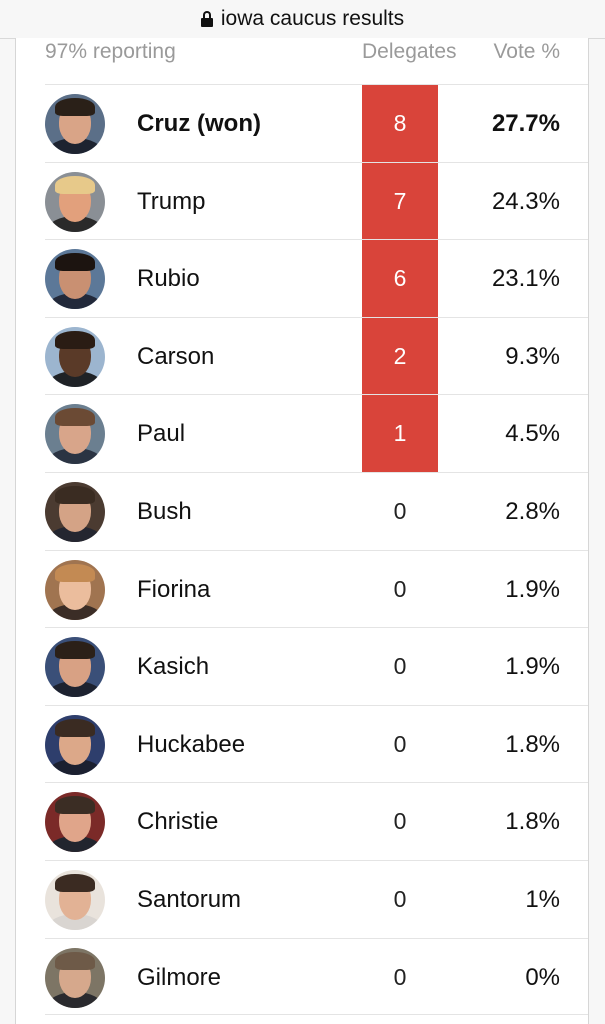 The width and height of the screenshot is (605, 1024). Describe the element at coordinates (316, 743) in the screenshot. I see `table-row: Huckabee 0 1.8%` at that location.